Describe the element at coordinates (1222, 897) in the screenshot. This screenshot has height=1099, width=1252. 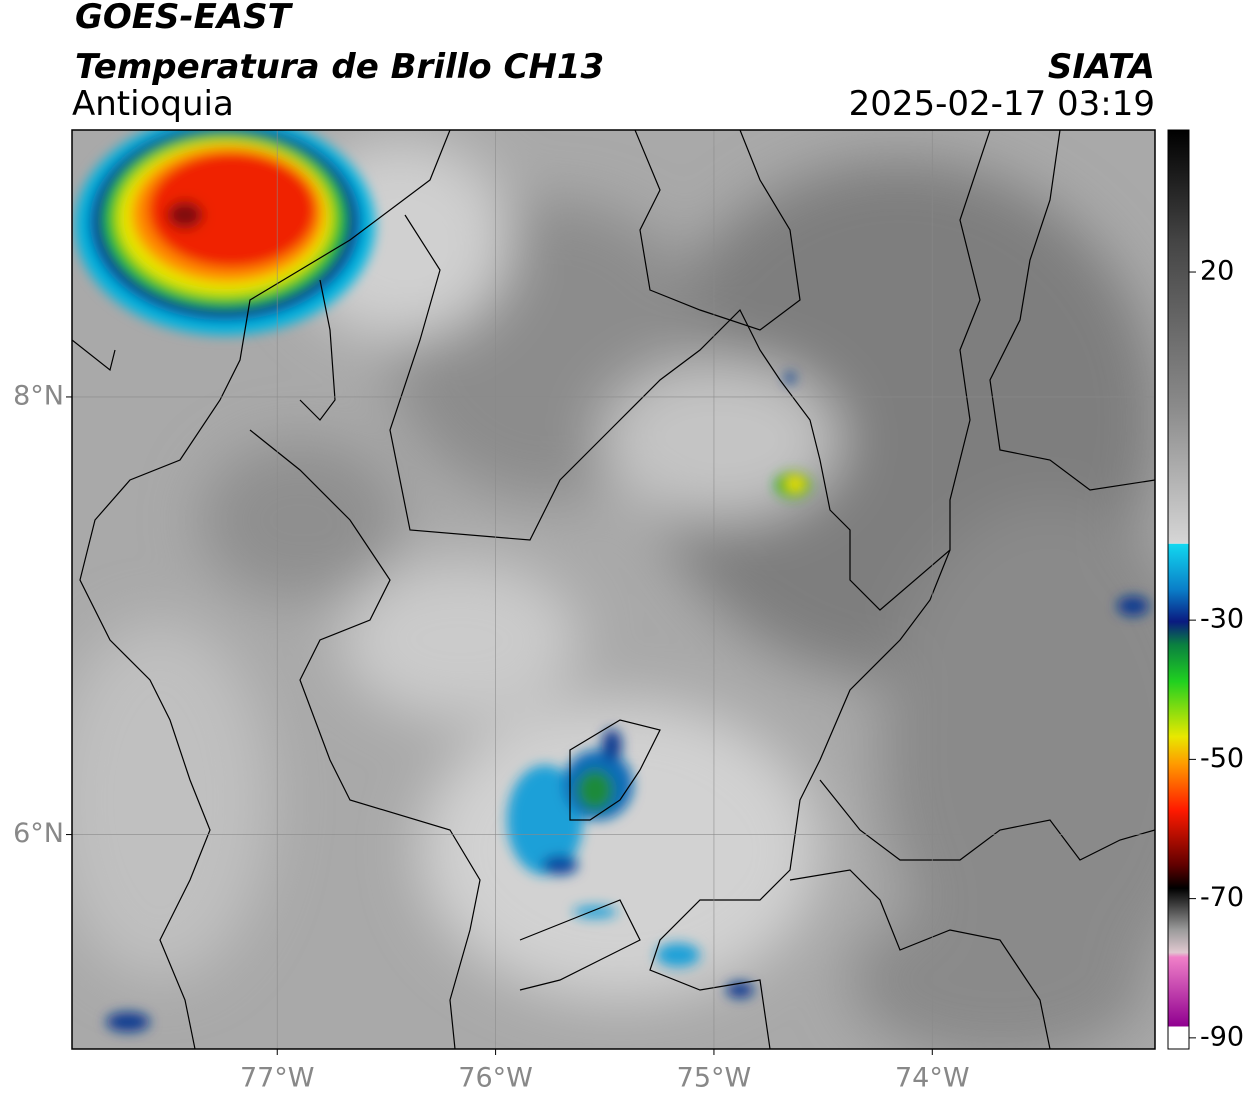
I see `colorbar-tick-label: -70` at that location.